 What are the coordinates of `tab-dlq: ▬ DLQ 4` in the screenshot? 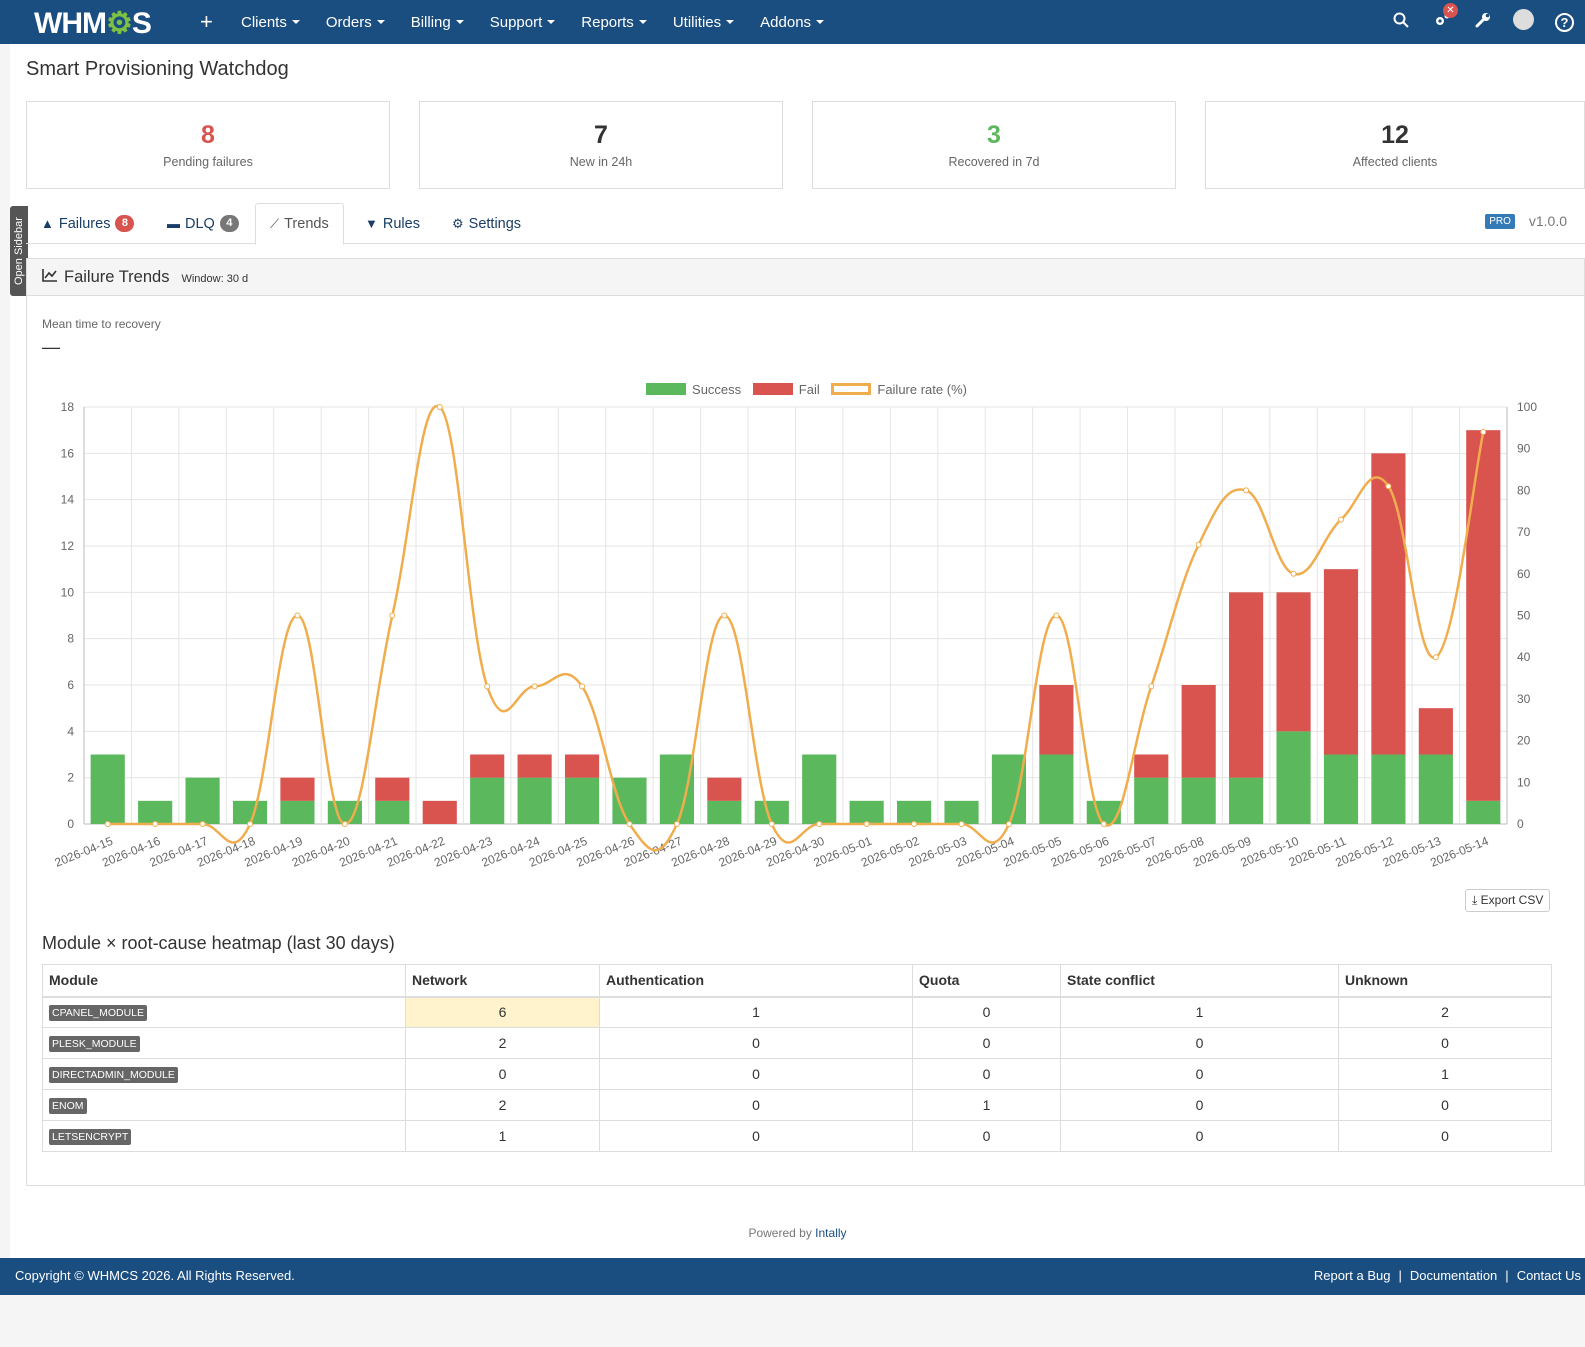 It's located at (203, 223).